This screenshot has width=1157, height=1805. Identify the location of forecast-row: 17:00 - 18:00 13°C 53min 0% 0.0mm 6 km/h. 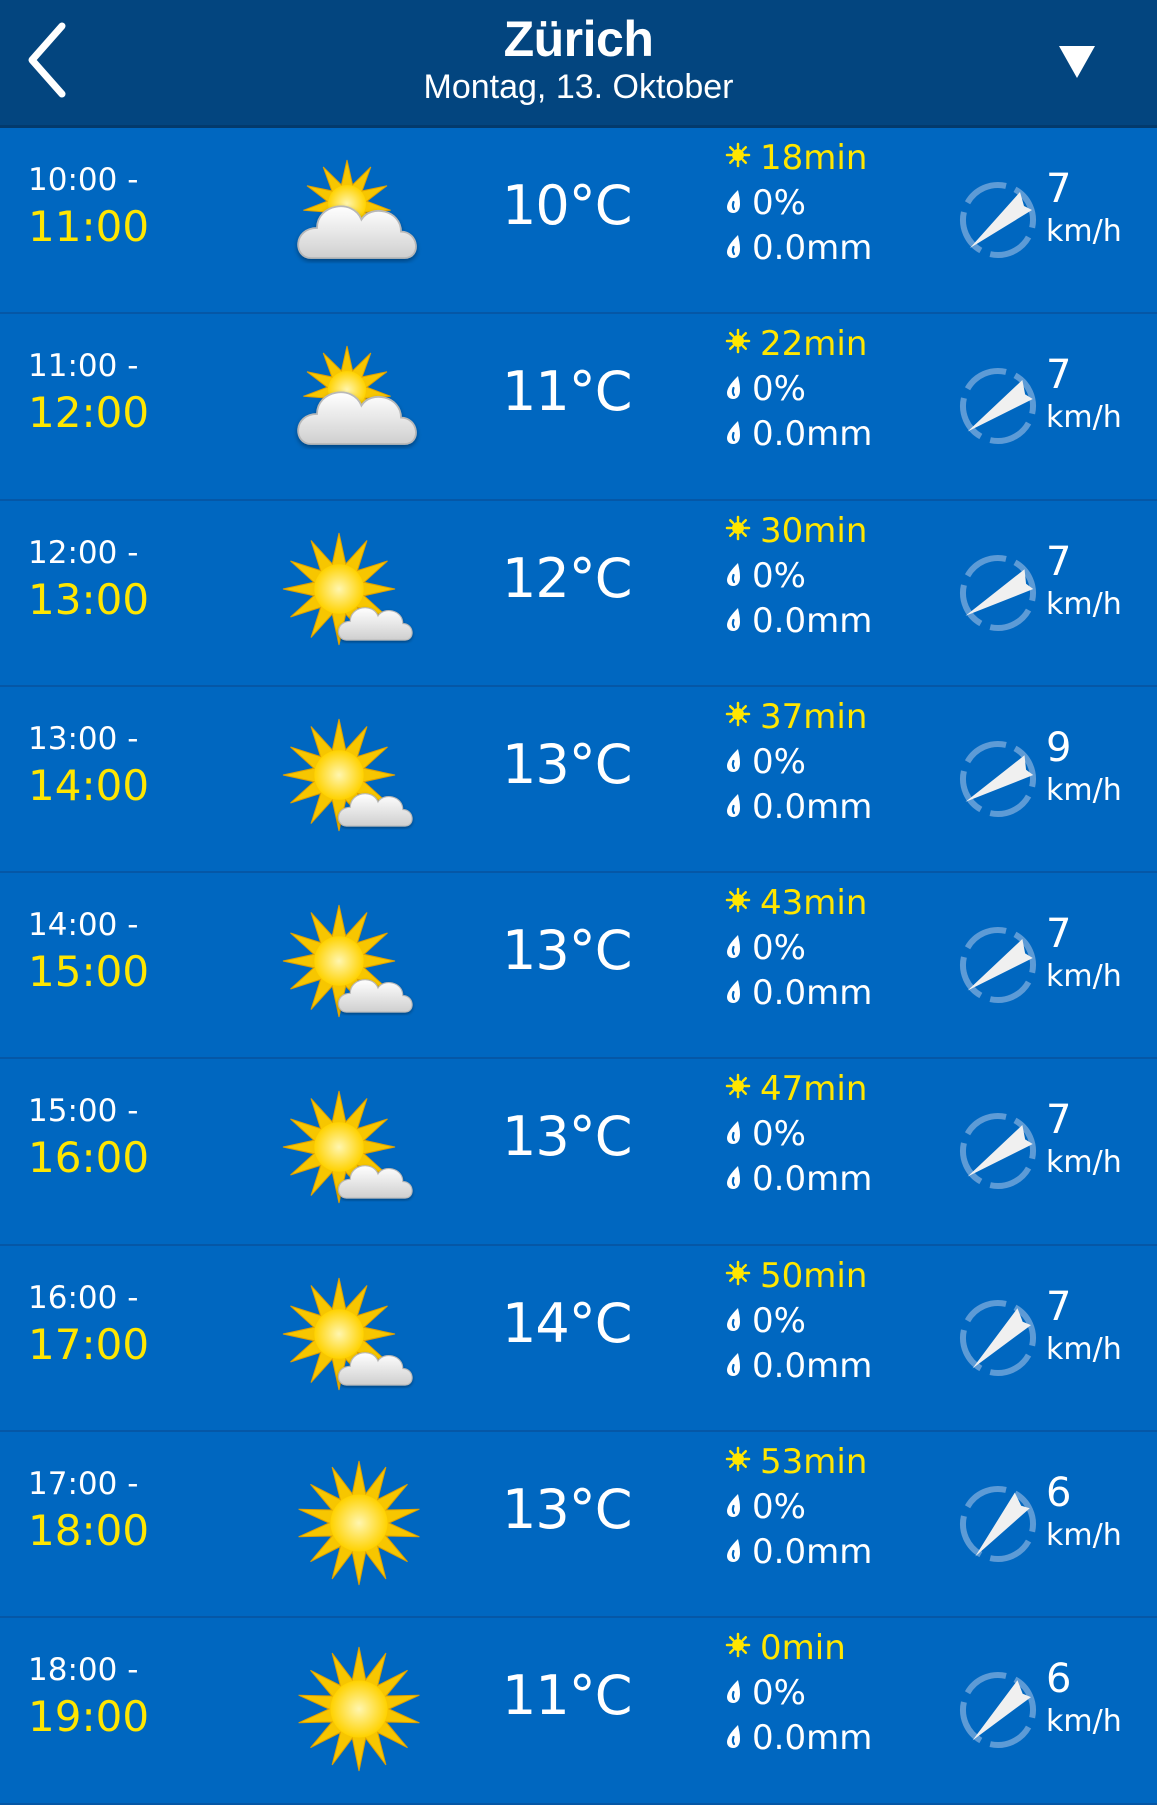
(578, 1525).